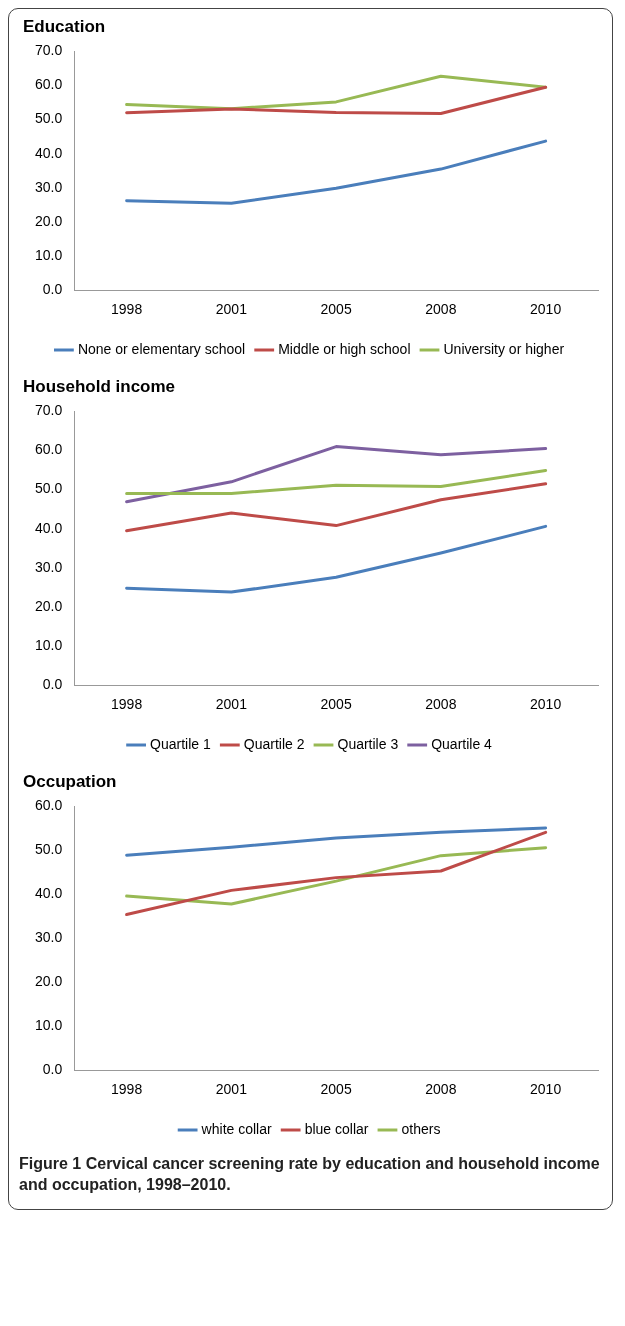 The image size is (625, 1326). I want to click on legend-label: blue collar, so click(336, 1128).